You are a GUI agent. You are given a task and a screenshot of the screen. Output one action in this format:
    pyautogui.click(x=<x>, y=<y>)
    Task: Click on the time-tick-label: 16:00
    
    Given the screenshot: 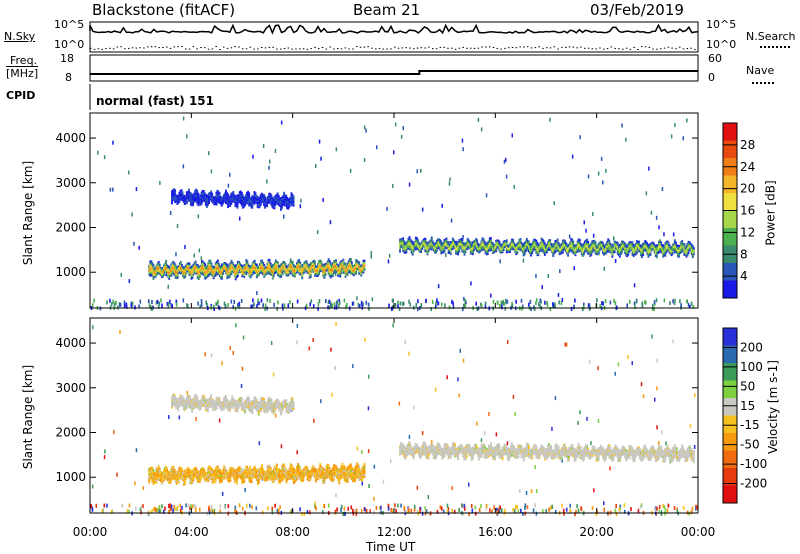 What is the action you would take?
    pyautogui.click(x=495, y=532)
    